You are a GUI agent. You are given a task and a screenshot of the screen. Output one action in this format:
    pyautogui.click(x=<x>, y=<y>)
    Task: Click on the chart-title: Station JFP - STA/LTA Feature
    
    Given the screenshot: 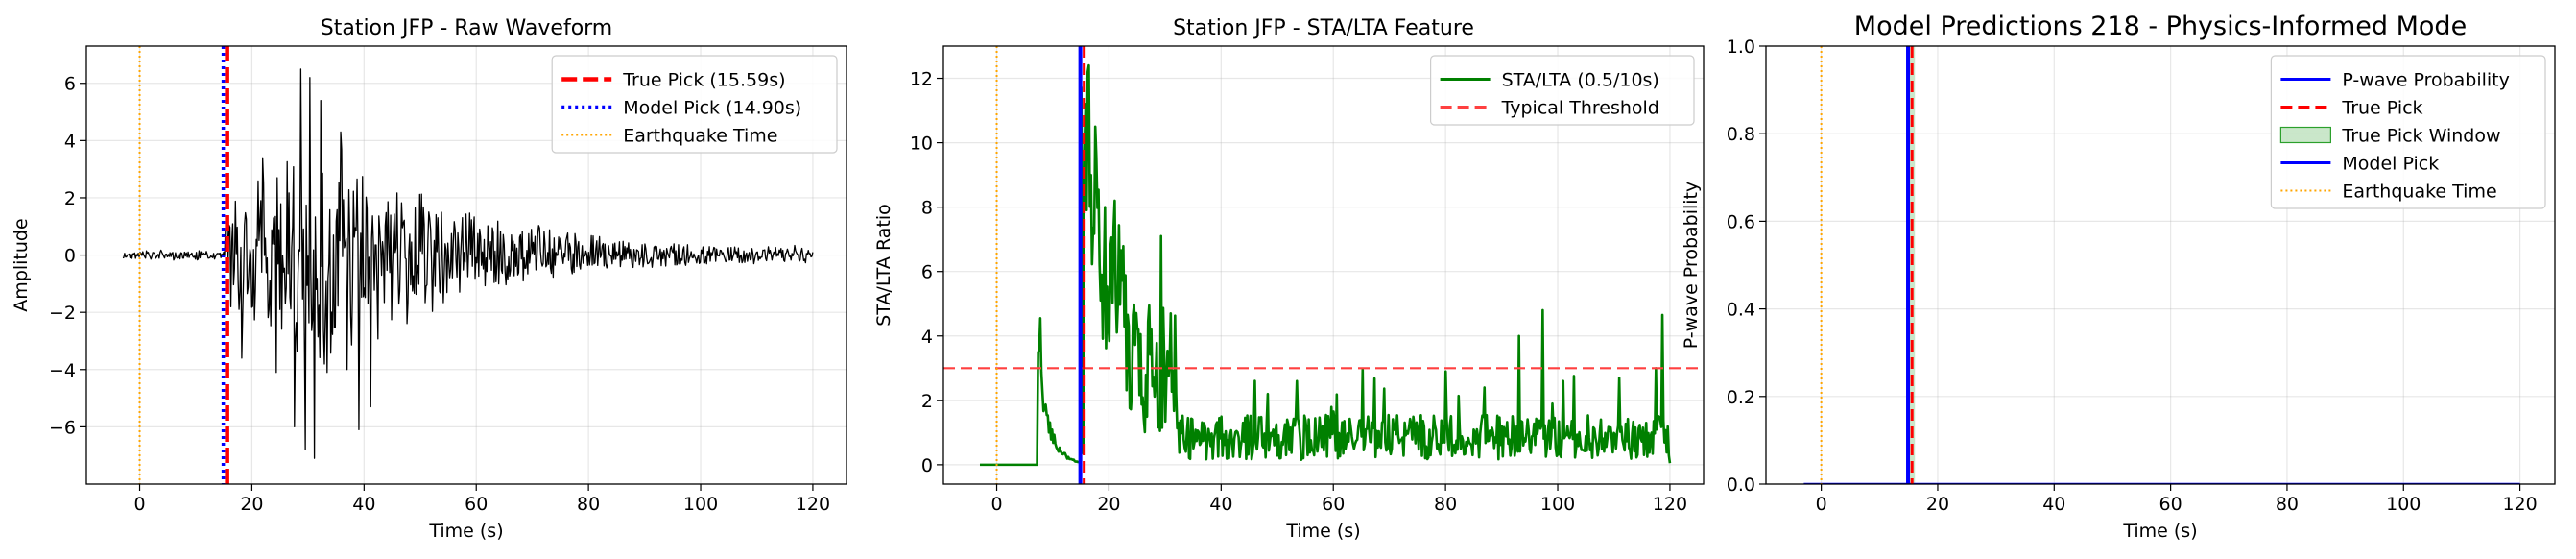 What is the action you would take?
    pyautogui.click(x=1323, y=28)
    